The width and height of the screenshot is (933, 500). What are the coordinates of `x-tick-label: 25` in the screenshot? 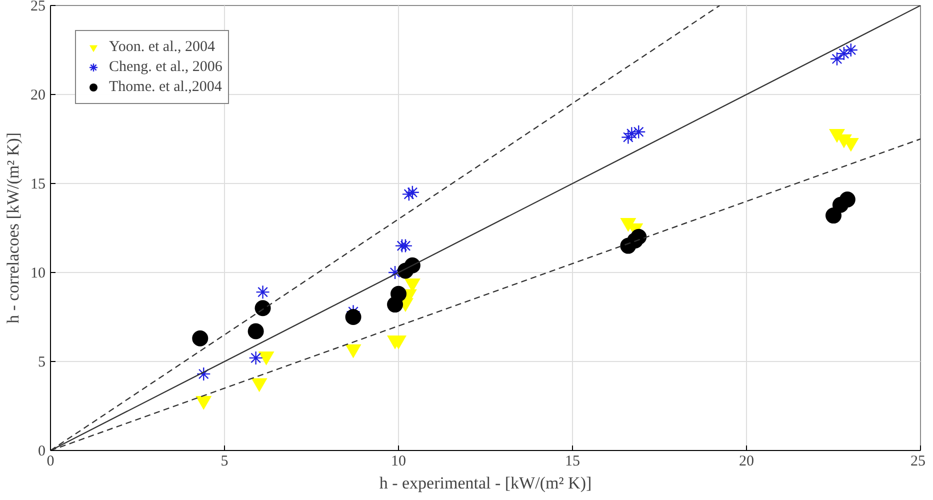 It's located at (918, 462).